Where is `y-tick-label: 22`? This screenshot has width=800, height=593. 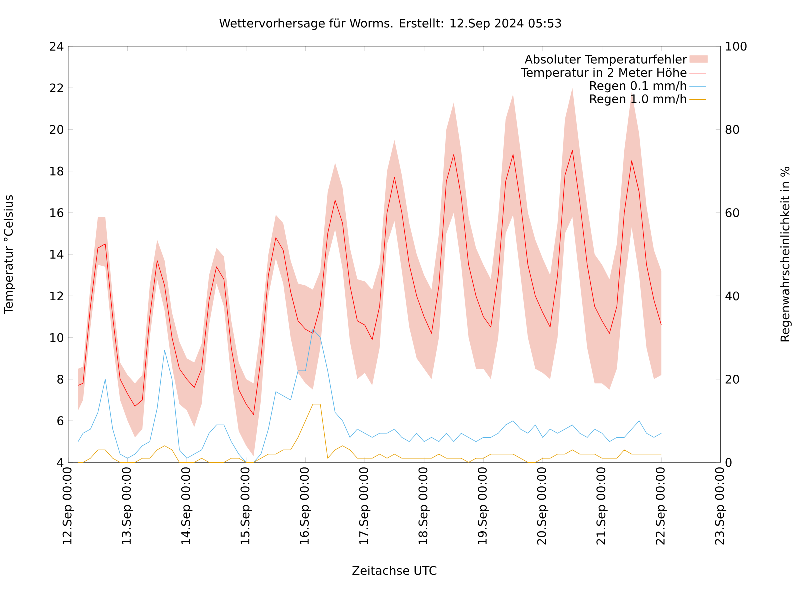
y-tick-label: 22 is located at coordinates (57, 88).